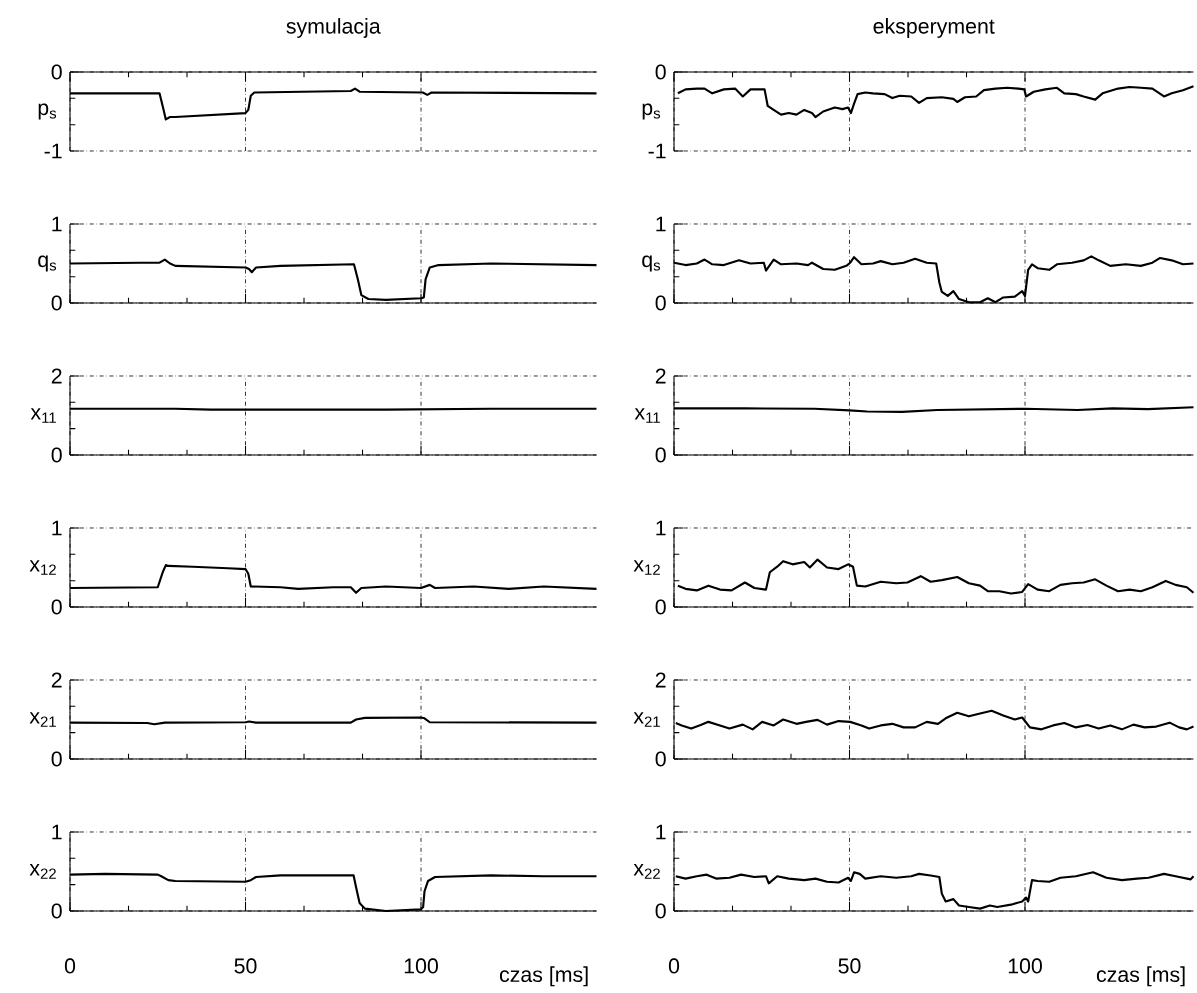 This screenshot has height=993, width=1197. I want to click on chart-title: eksperyment, so click(934, 27).